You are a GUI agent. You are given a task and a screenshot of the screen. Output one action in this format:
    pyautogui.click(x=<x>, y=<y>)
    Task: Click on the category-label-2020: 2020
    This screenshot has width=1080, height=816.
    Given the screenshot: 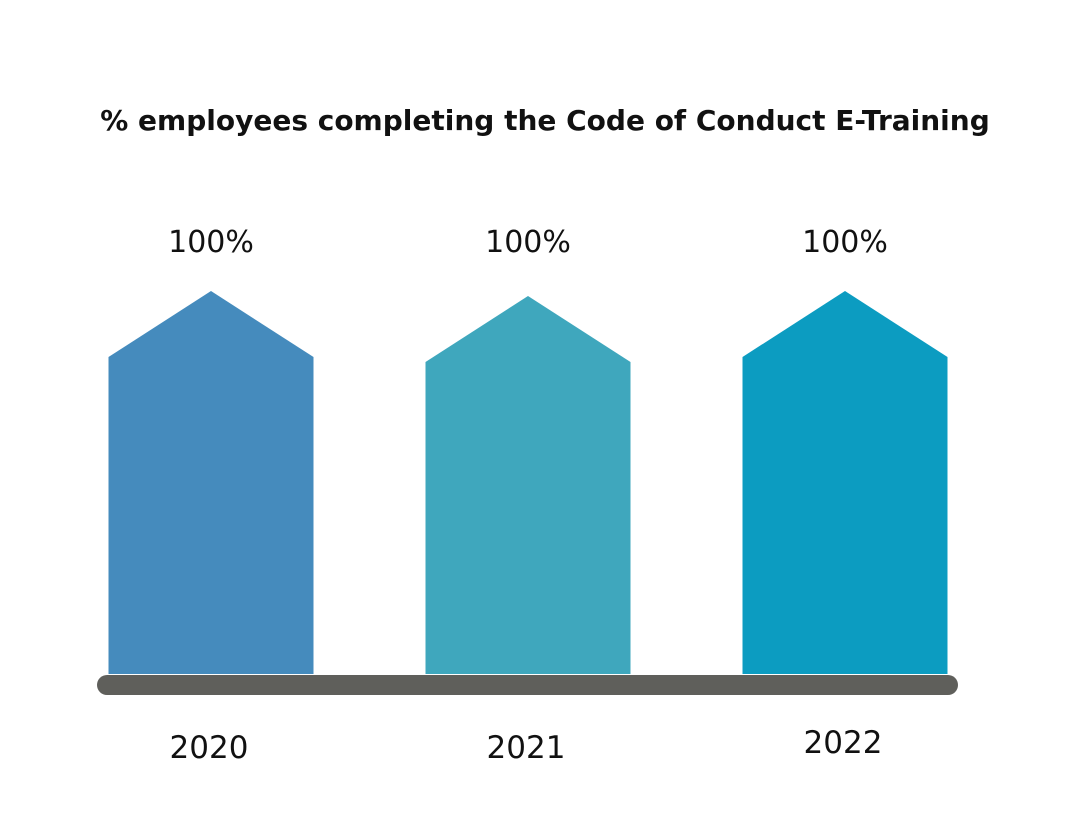 What is the action you would take?
    pyautogui.click(x=209, y=748)
    